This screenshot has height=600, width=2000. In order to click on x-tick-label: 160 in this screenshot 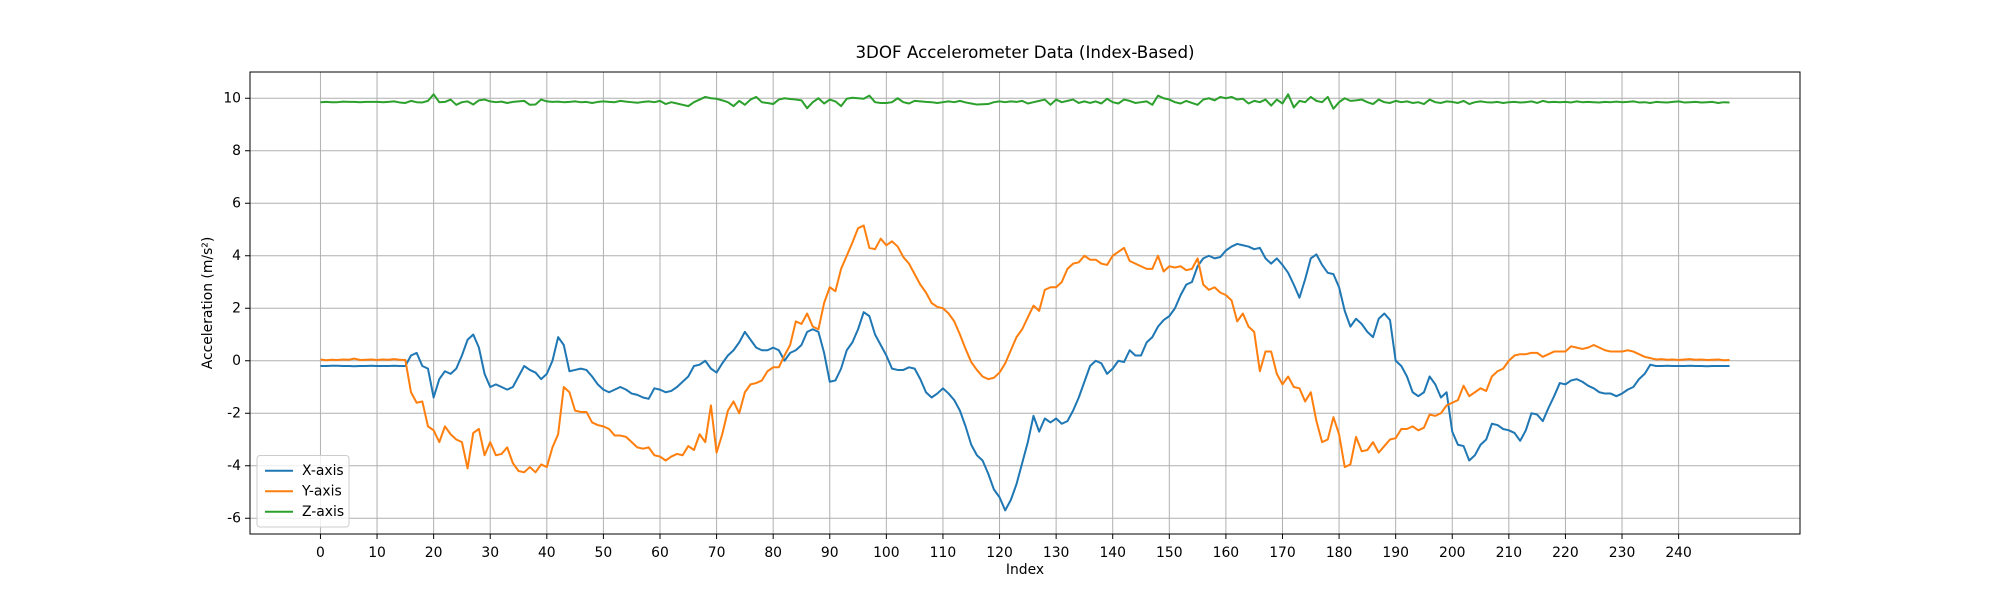, I will do `click(1226, 553)`.